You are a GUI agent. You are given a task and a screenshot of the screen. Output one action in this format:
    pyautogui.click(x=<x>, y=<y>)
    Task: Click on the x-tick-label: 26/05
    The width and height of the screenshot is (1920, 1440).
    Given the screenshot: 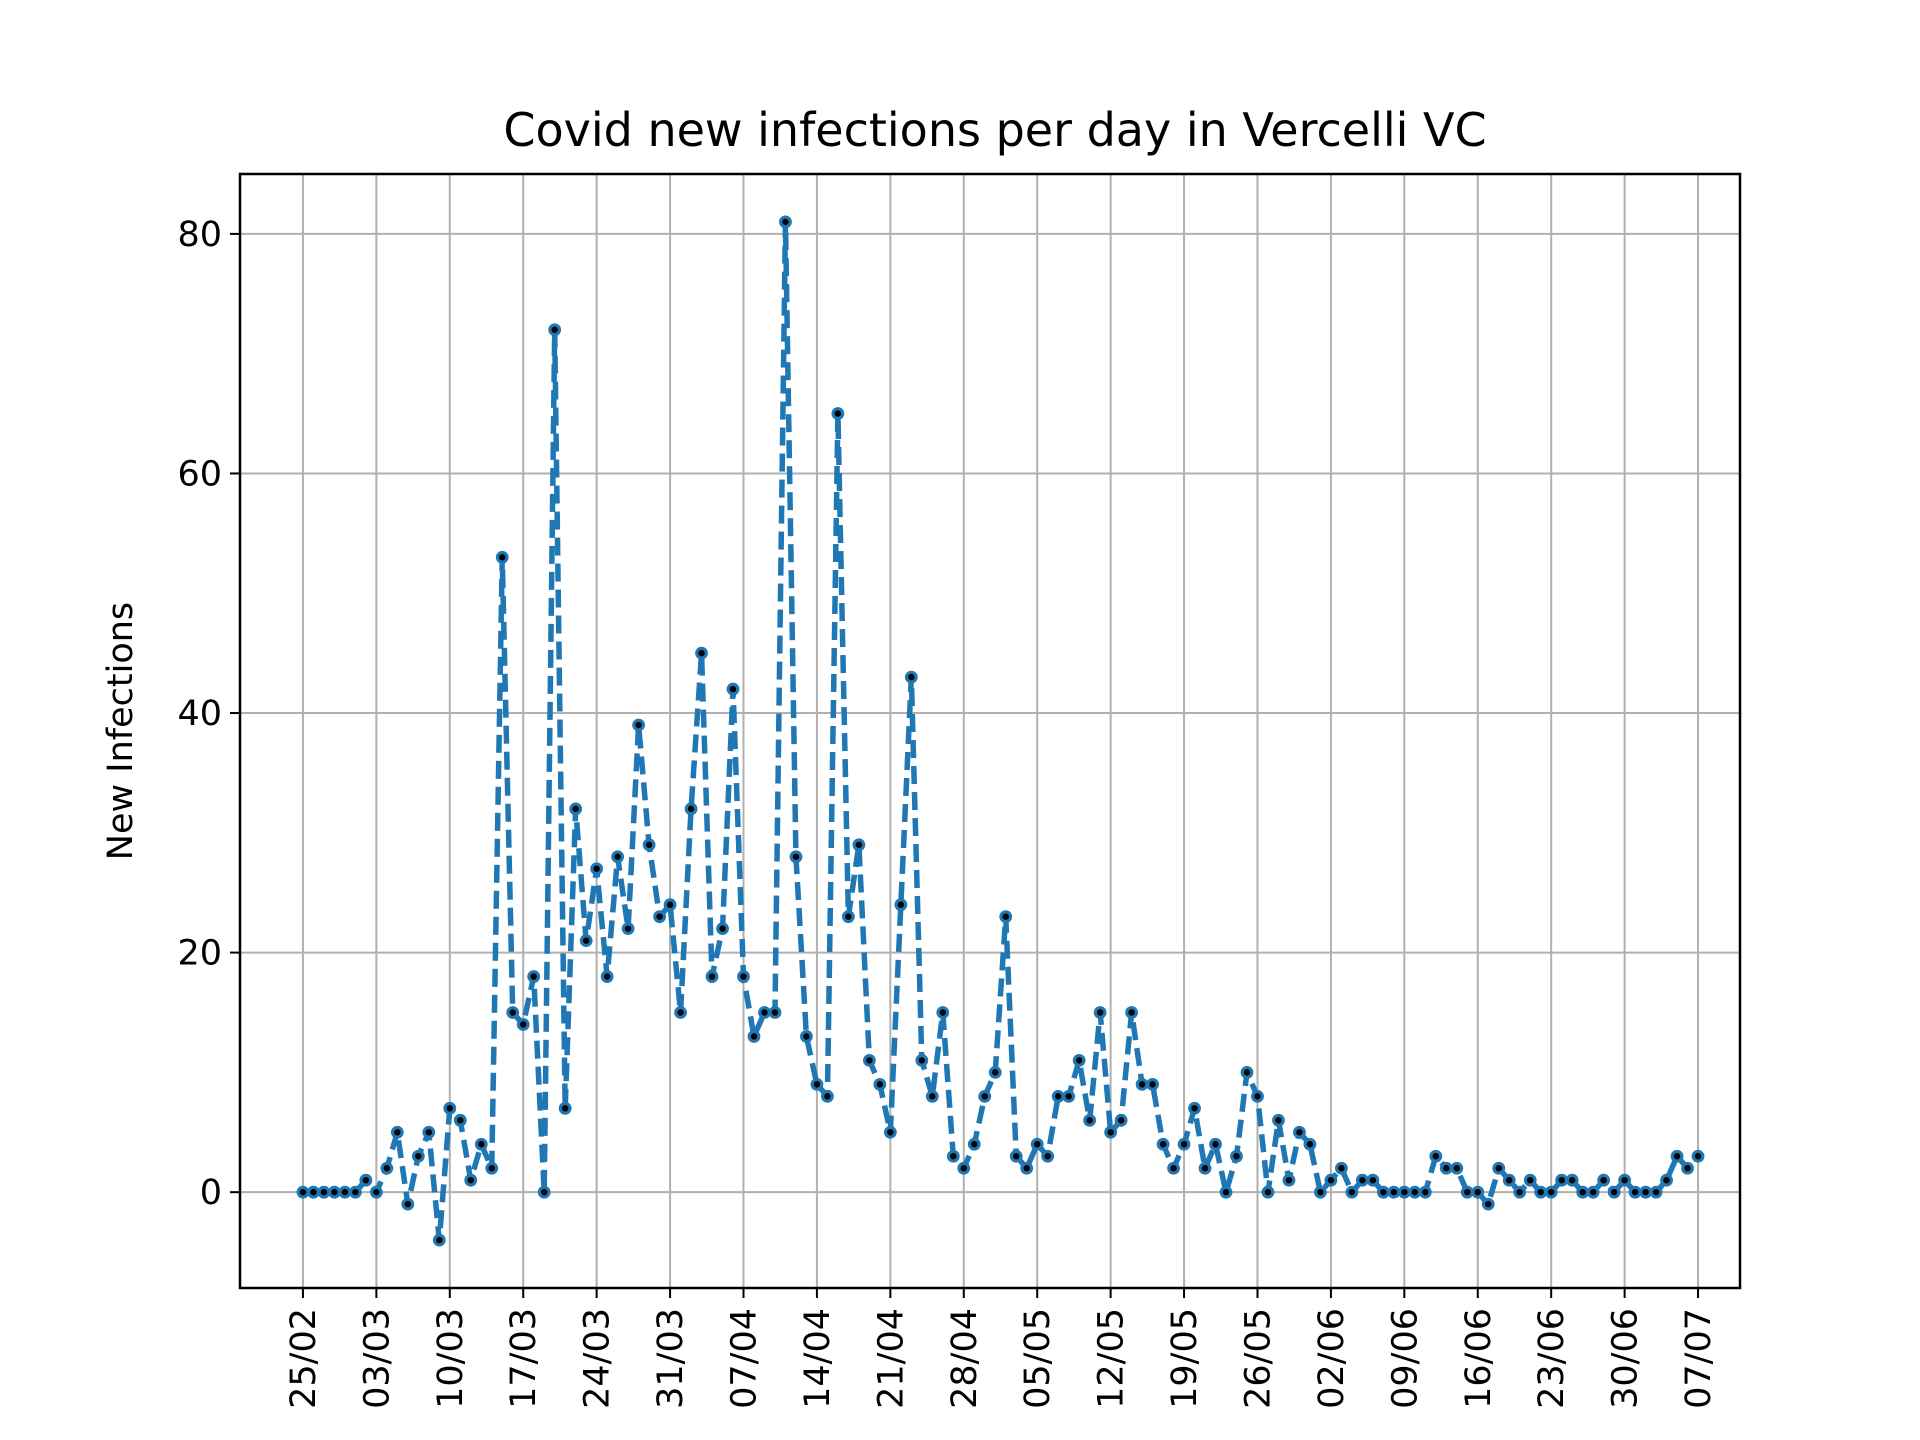 What is the action you would take?
    pyautogui.click(x=1258, y=1358)
    